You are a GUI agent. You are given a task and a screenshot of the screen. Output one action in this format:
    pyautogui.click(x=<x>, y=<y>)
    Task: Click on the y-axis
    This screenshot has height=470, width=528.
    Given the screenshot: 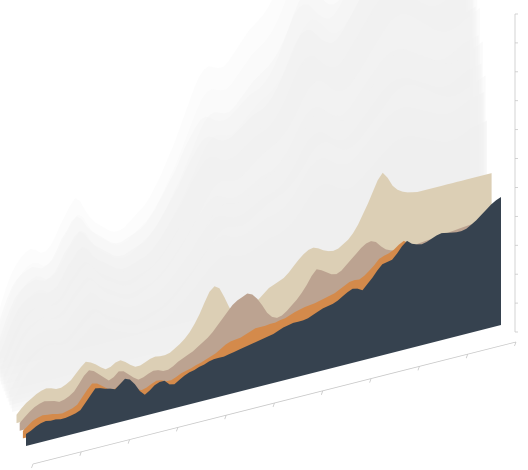 What is the action you would take?
    pyautogui.click(x=516, y=173)
    